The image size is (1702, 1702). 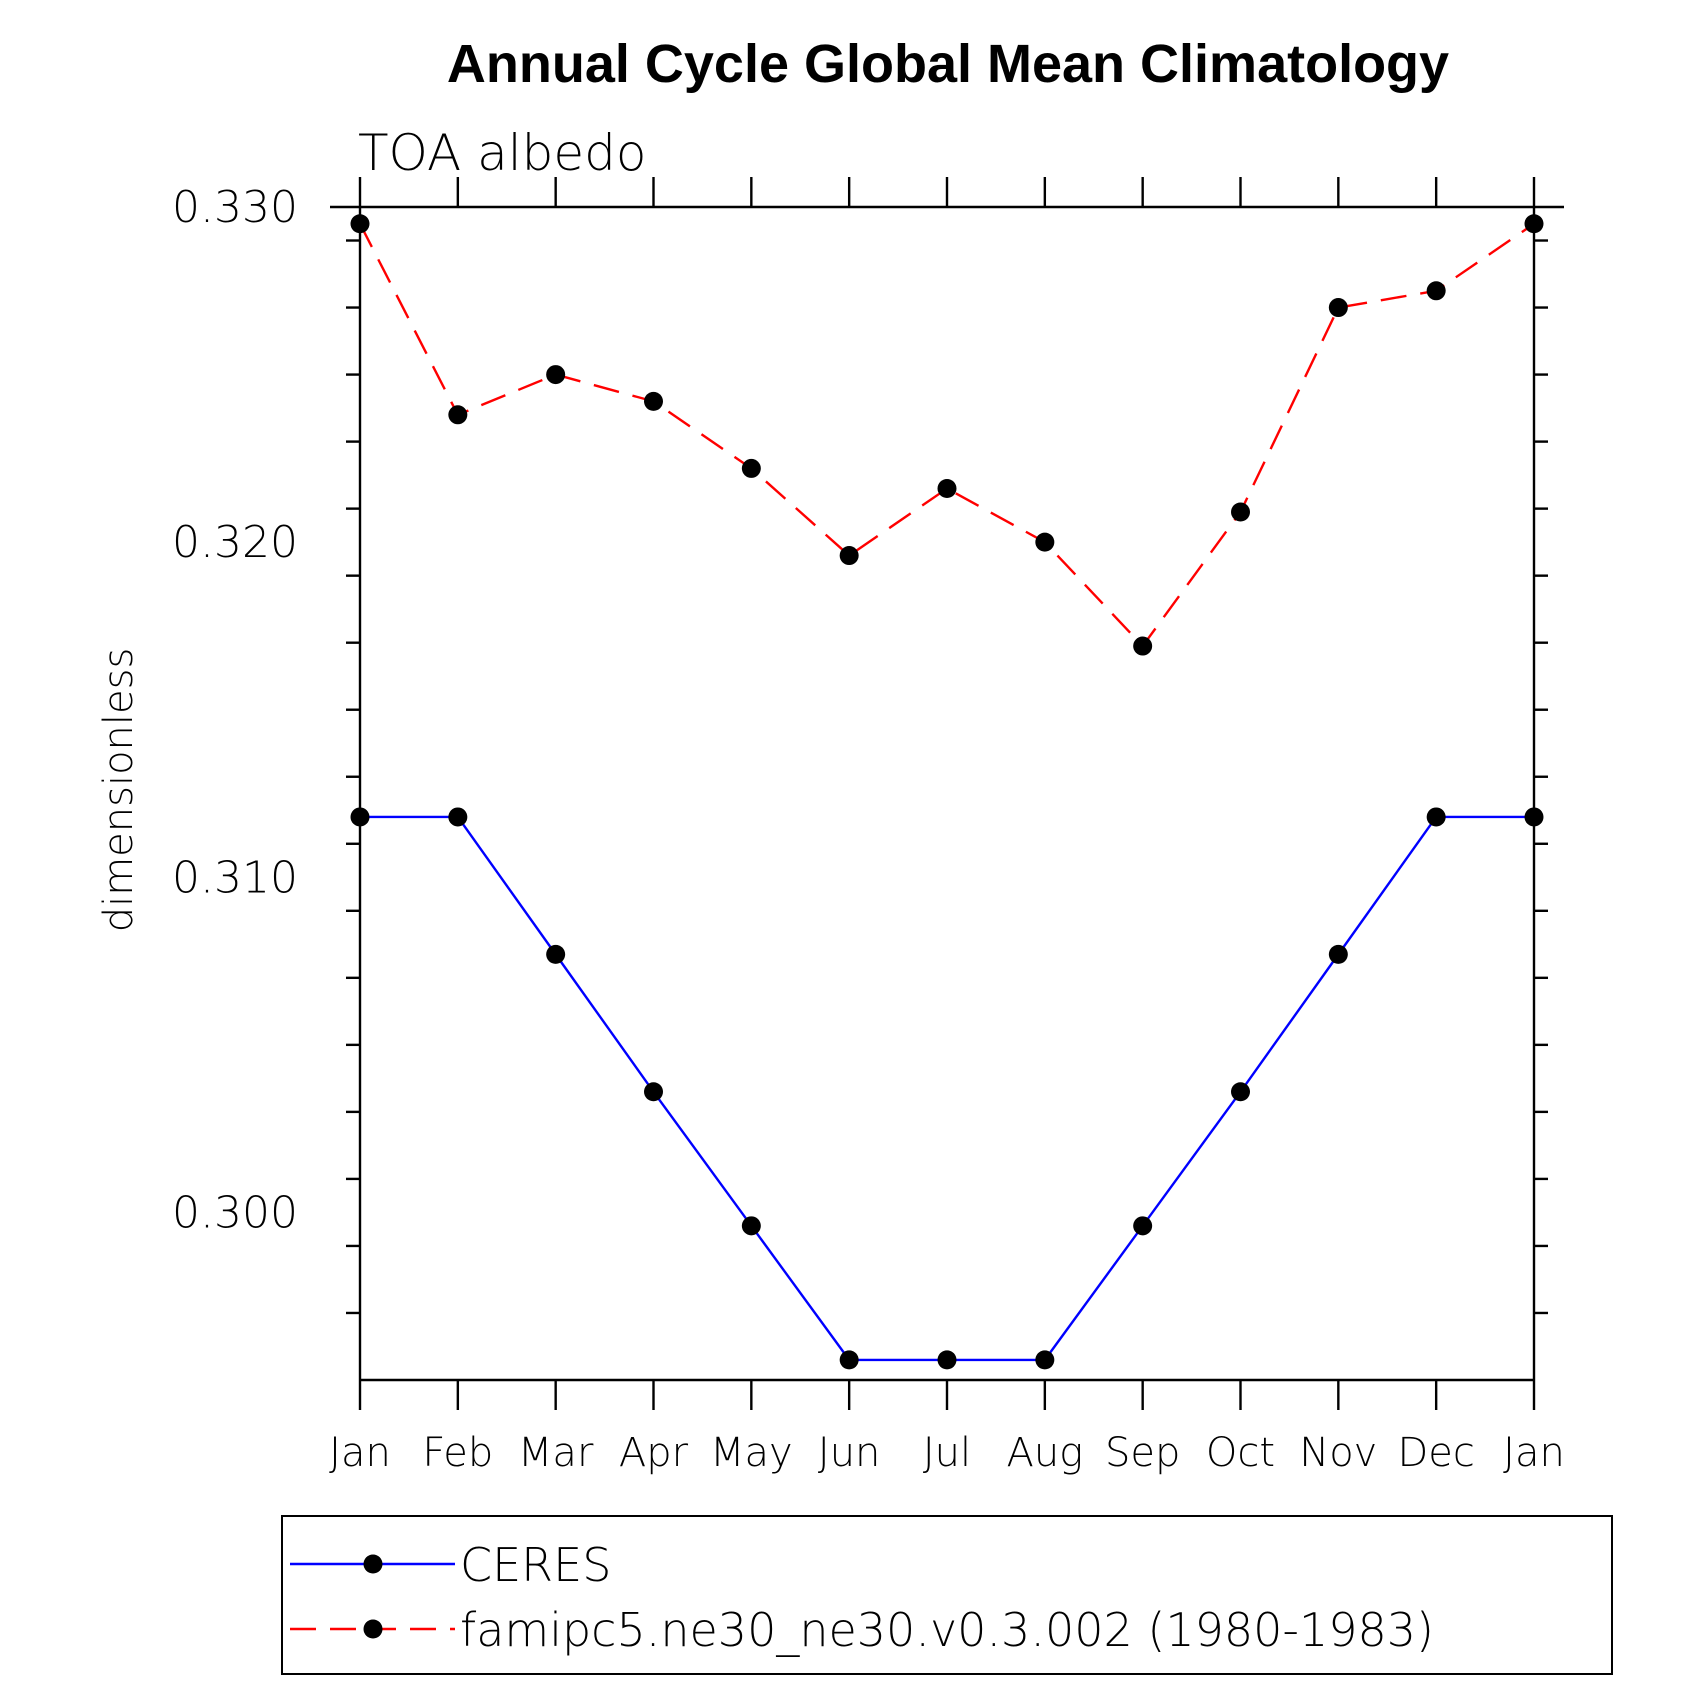 I want to click on x-tick-label: Oct, so click(x=1240, y=1453).